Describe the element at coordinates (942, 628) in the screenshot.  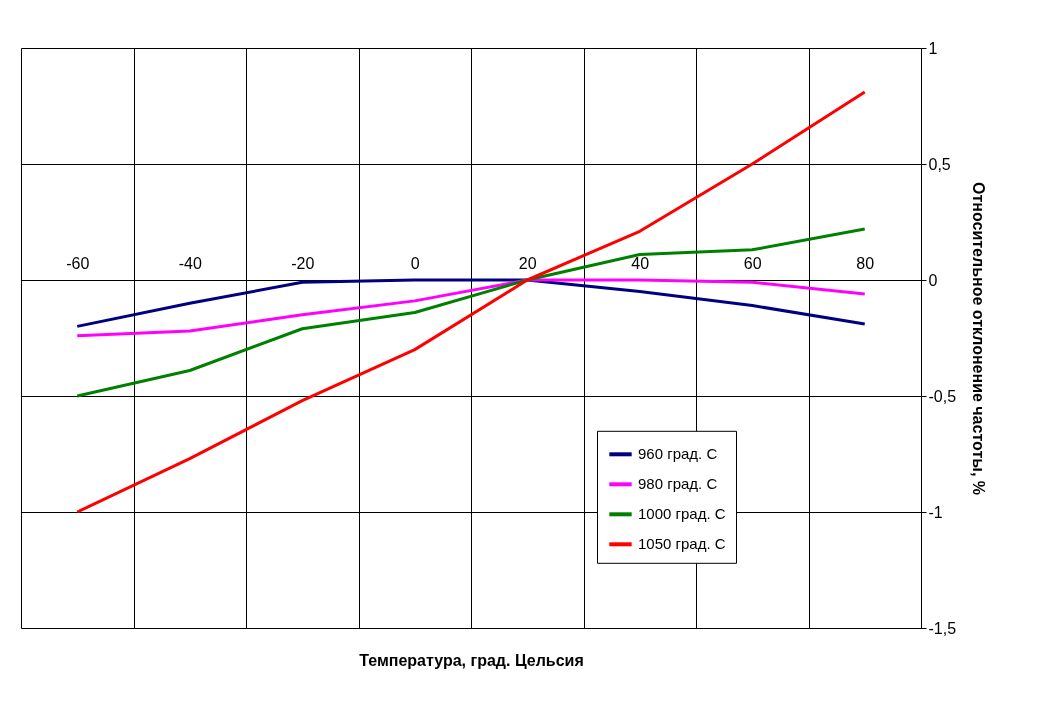
I see `y-tick-label: -1,5` at that location.